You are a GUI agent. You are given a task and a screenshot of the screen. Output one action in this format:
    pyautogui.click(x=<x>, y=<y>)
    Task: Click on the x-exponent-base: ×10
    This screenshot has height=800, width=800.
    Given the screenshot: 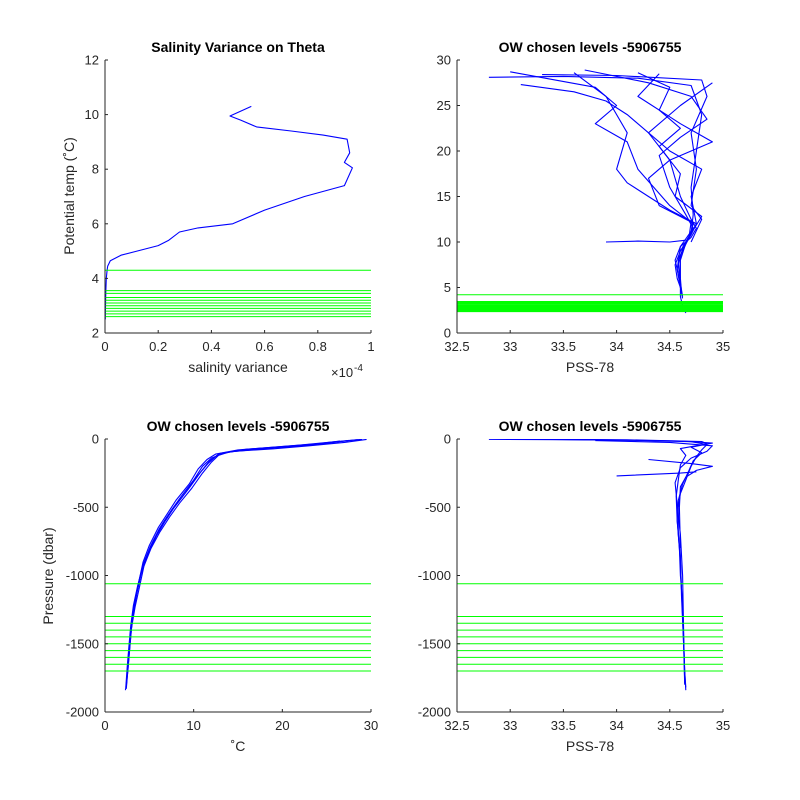 What is the action you would take?
    pyautogui.click(x=342, y=372)
    